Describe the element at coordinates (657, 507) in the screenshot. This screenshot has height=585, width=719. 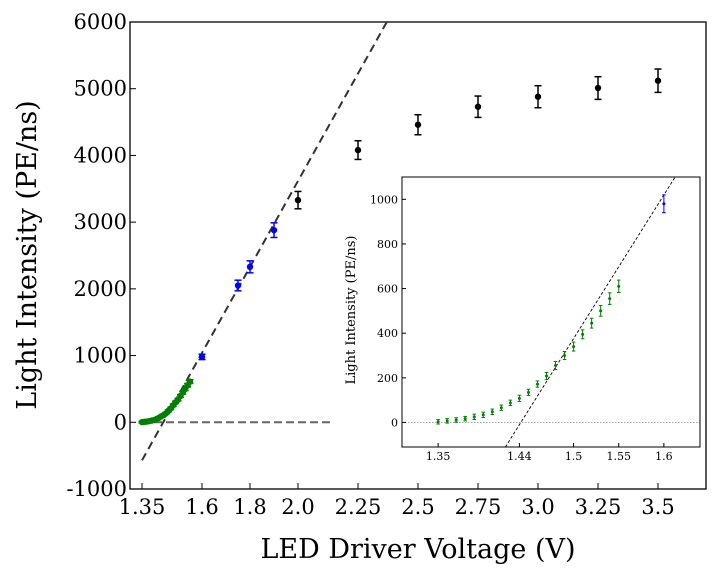
I see `x-tick-label: 3.5` at that location.